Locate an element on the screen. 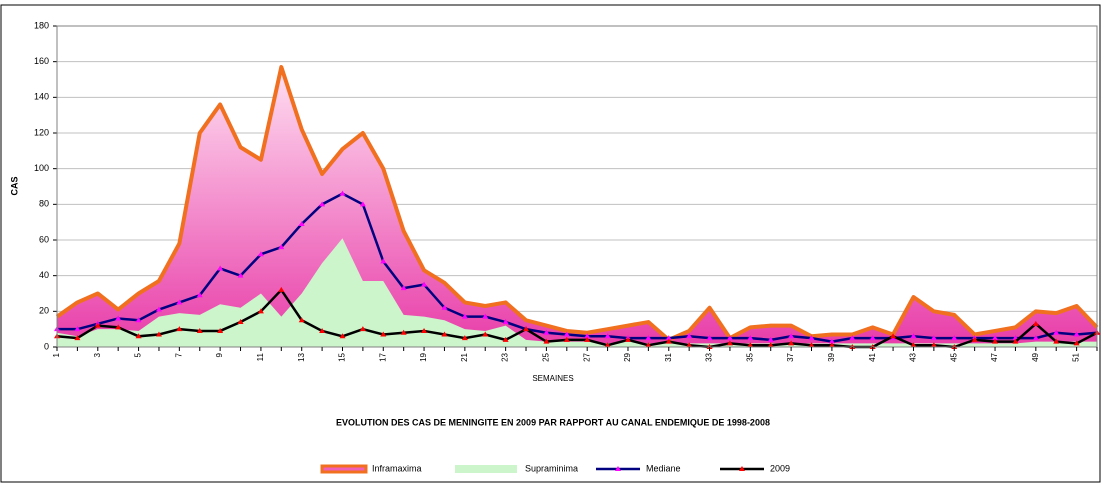 This screenshot has width=1101, height=483. x-tick-label: 41 is located at coordinates (872, 356).